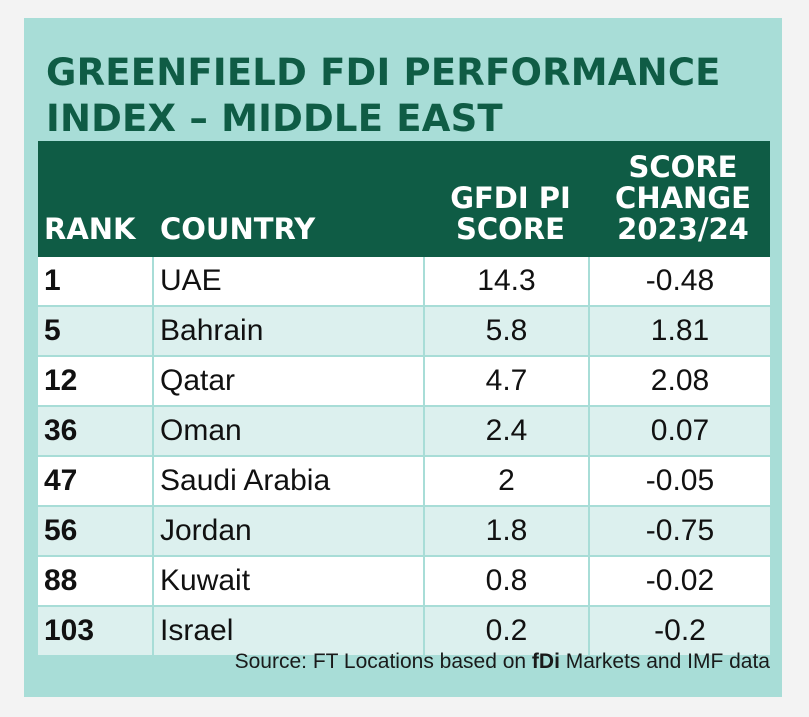 This screenshot has height=717, width=809. What do you see at coordinates (289, 281) in the screenshot?
I see `country-cell: UAE` at bounding box center [289, 281].